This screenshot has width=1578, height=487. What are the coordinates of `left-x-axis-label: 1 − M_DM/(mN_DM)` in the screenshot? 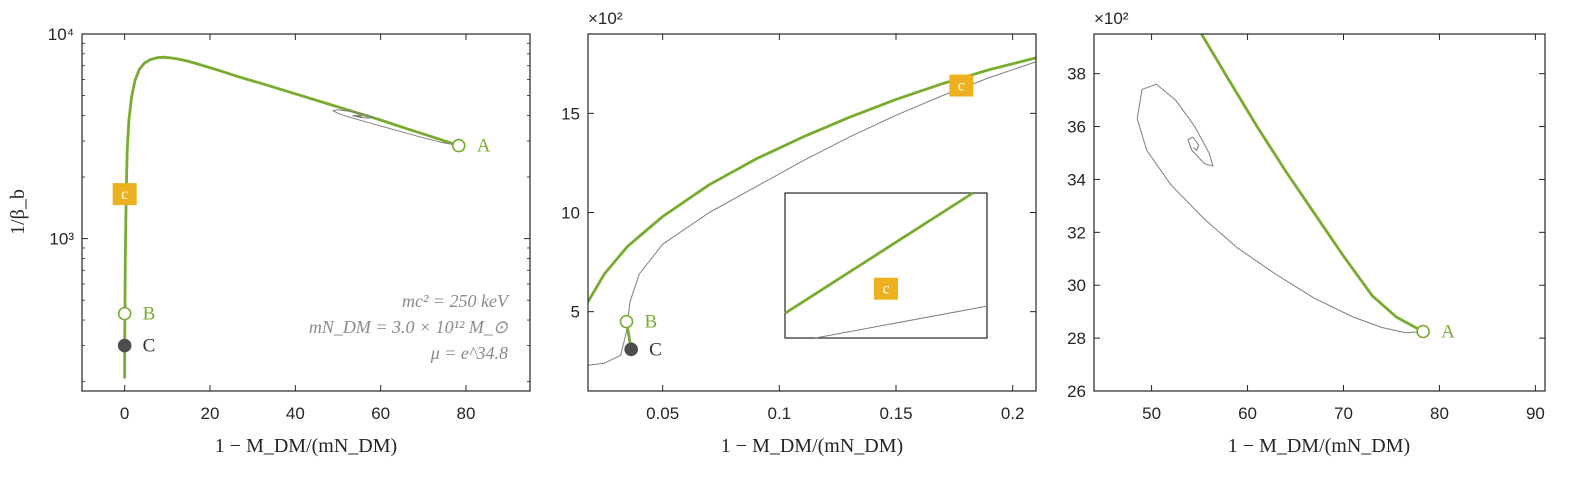 It's located at (306, 446).